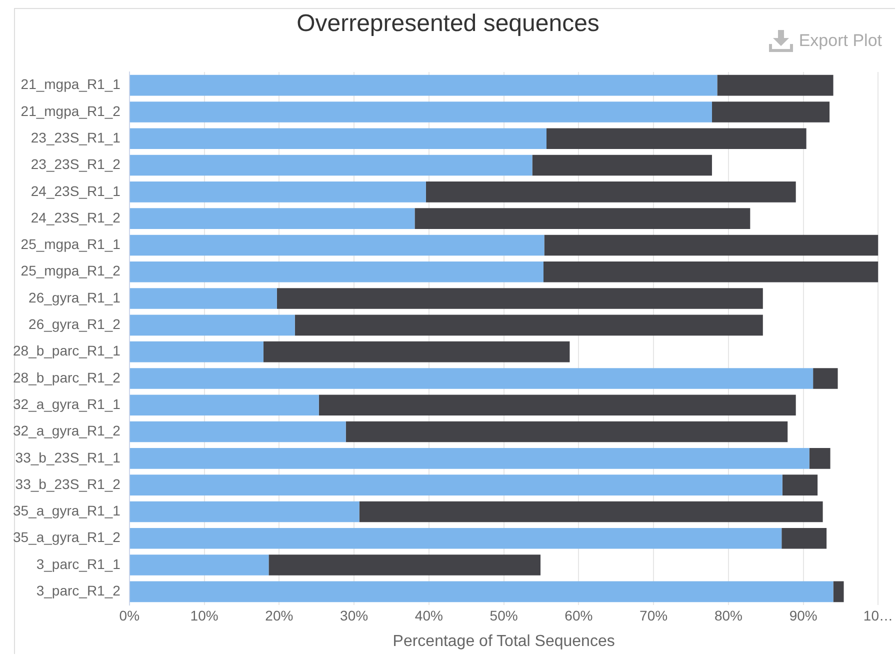 The width and height of the screenshot is (896, 655). Describe the element at coordinates (67, 377) in the screenshot. I see `y-tick-label: 28_b_parc_R1_2` at that location.